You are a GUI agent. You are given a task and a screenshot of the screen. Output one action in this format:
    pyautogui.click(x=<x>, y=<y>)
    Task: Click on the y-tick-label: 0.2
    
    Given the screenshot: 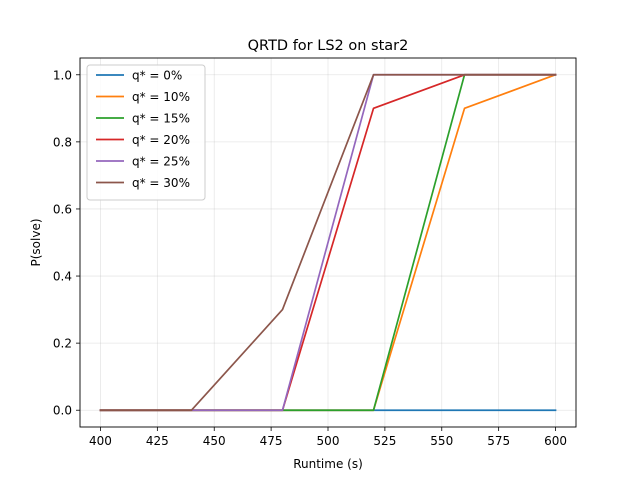 What is the action you would take?
    pyautogui.click(x=62, y=344)
    